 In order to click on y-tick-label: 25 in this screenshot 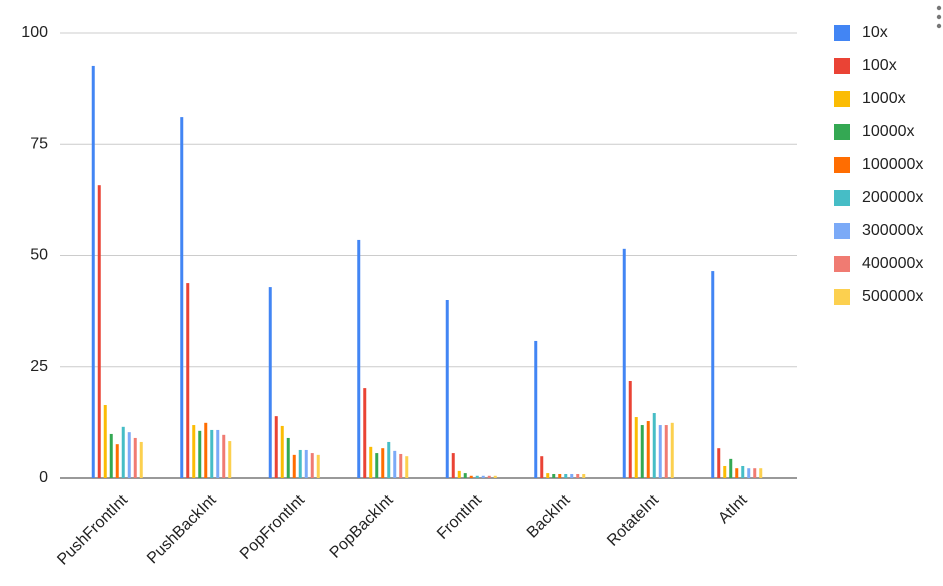, I will do `click(39, 366)`.